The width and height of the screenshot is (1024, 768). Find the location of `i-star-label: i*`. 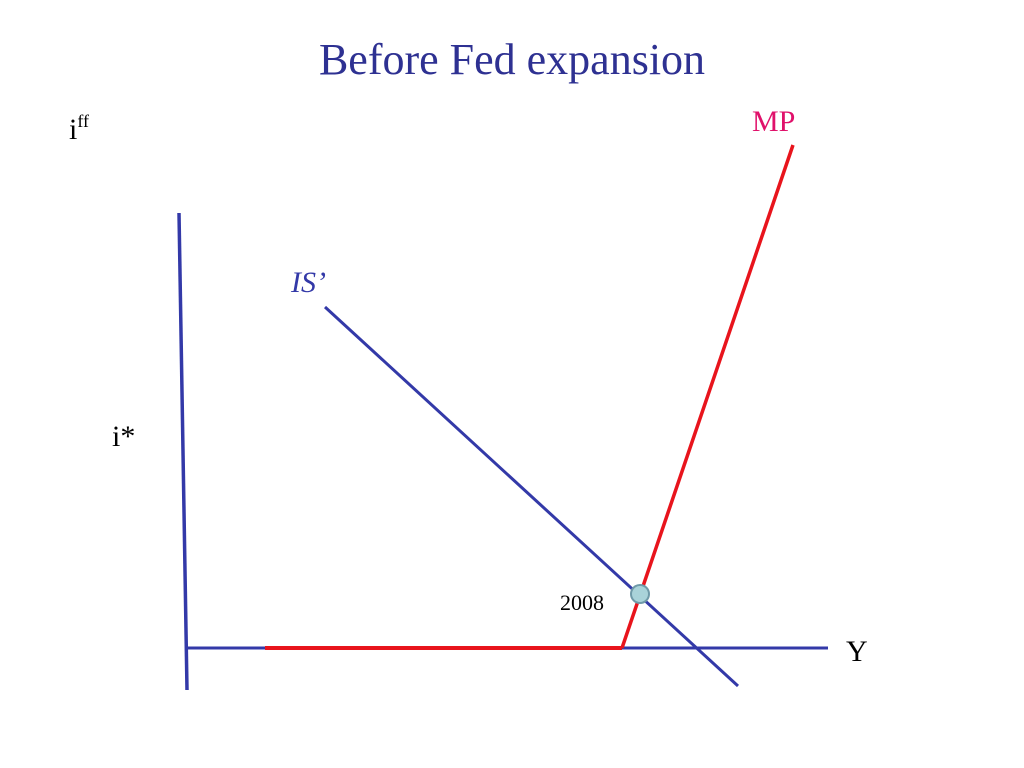

i-star-label: i* is located at coordinates (123, 436).